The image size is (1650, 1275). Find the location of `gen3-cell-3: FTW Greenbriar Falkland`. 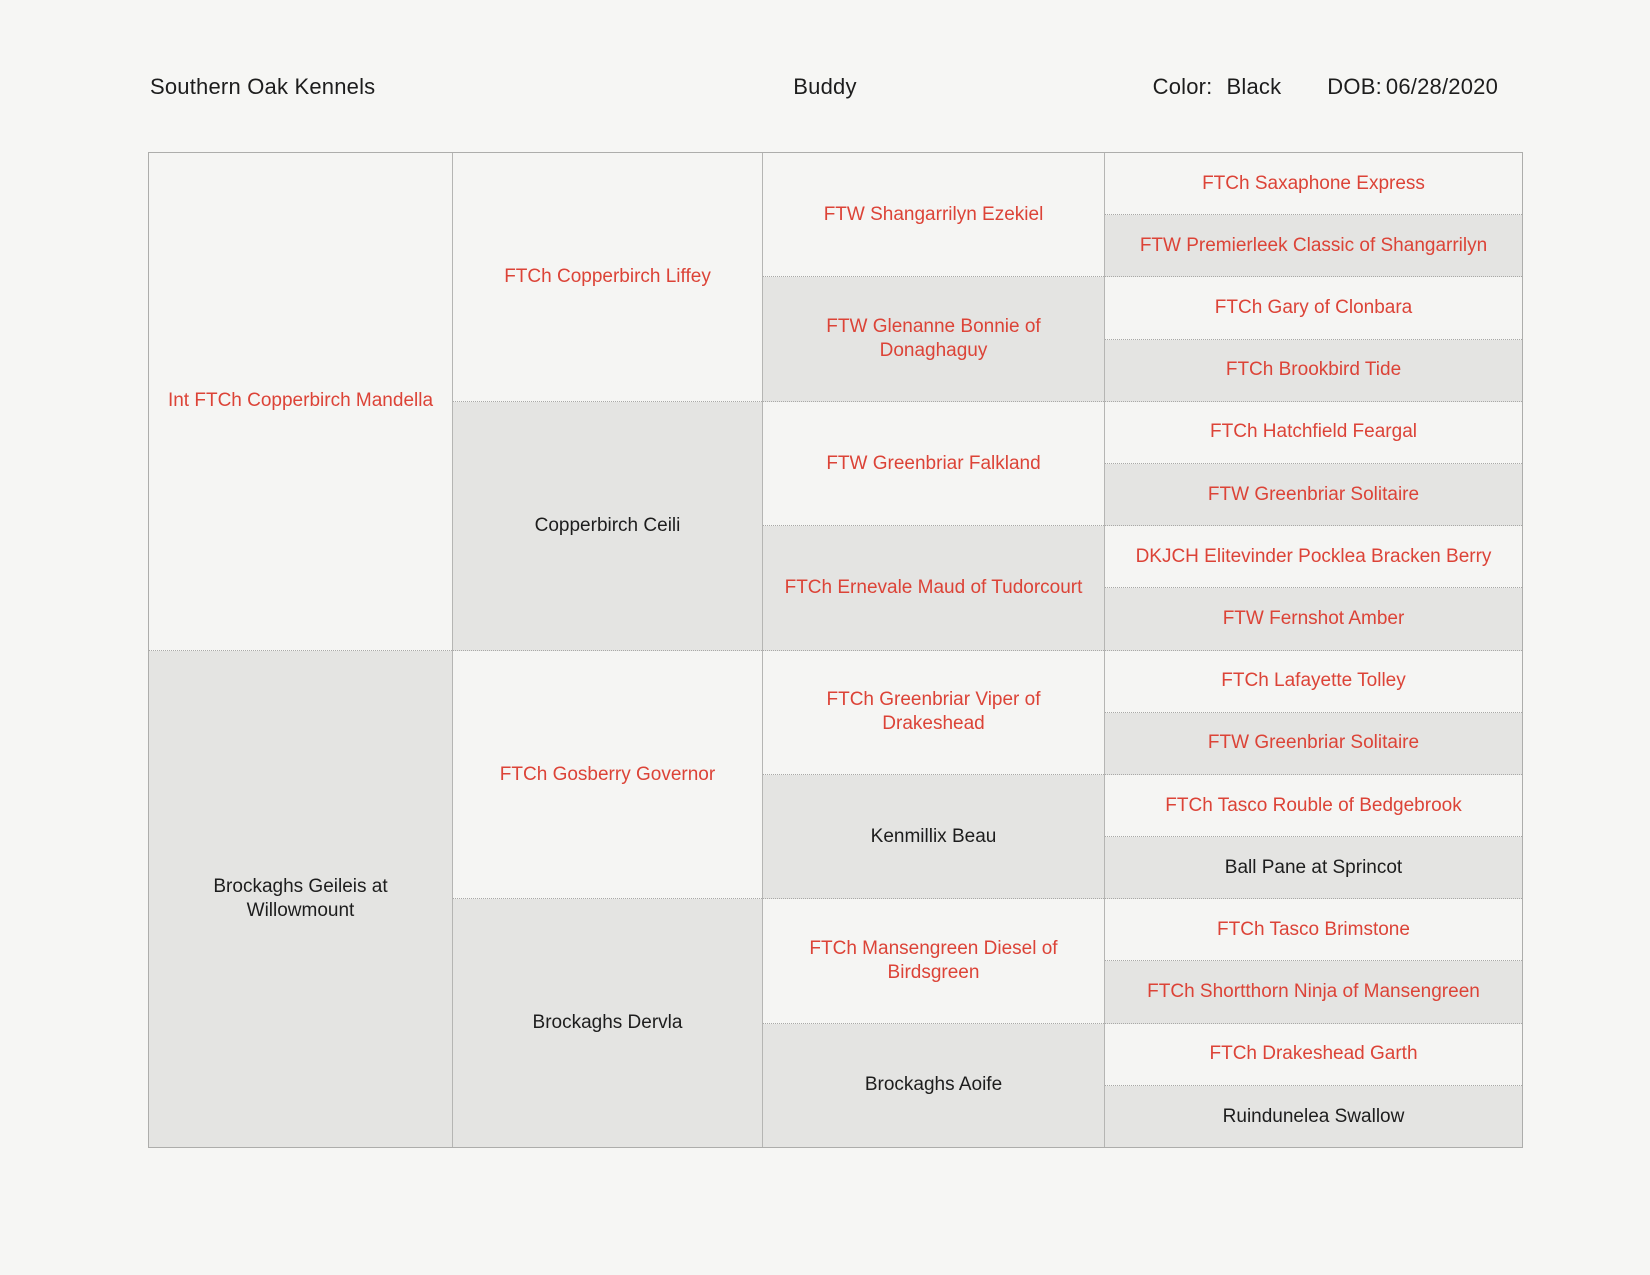

gen3-cell-3: FTW Greenbriar Falkland is located at coordinates (933, 464).